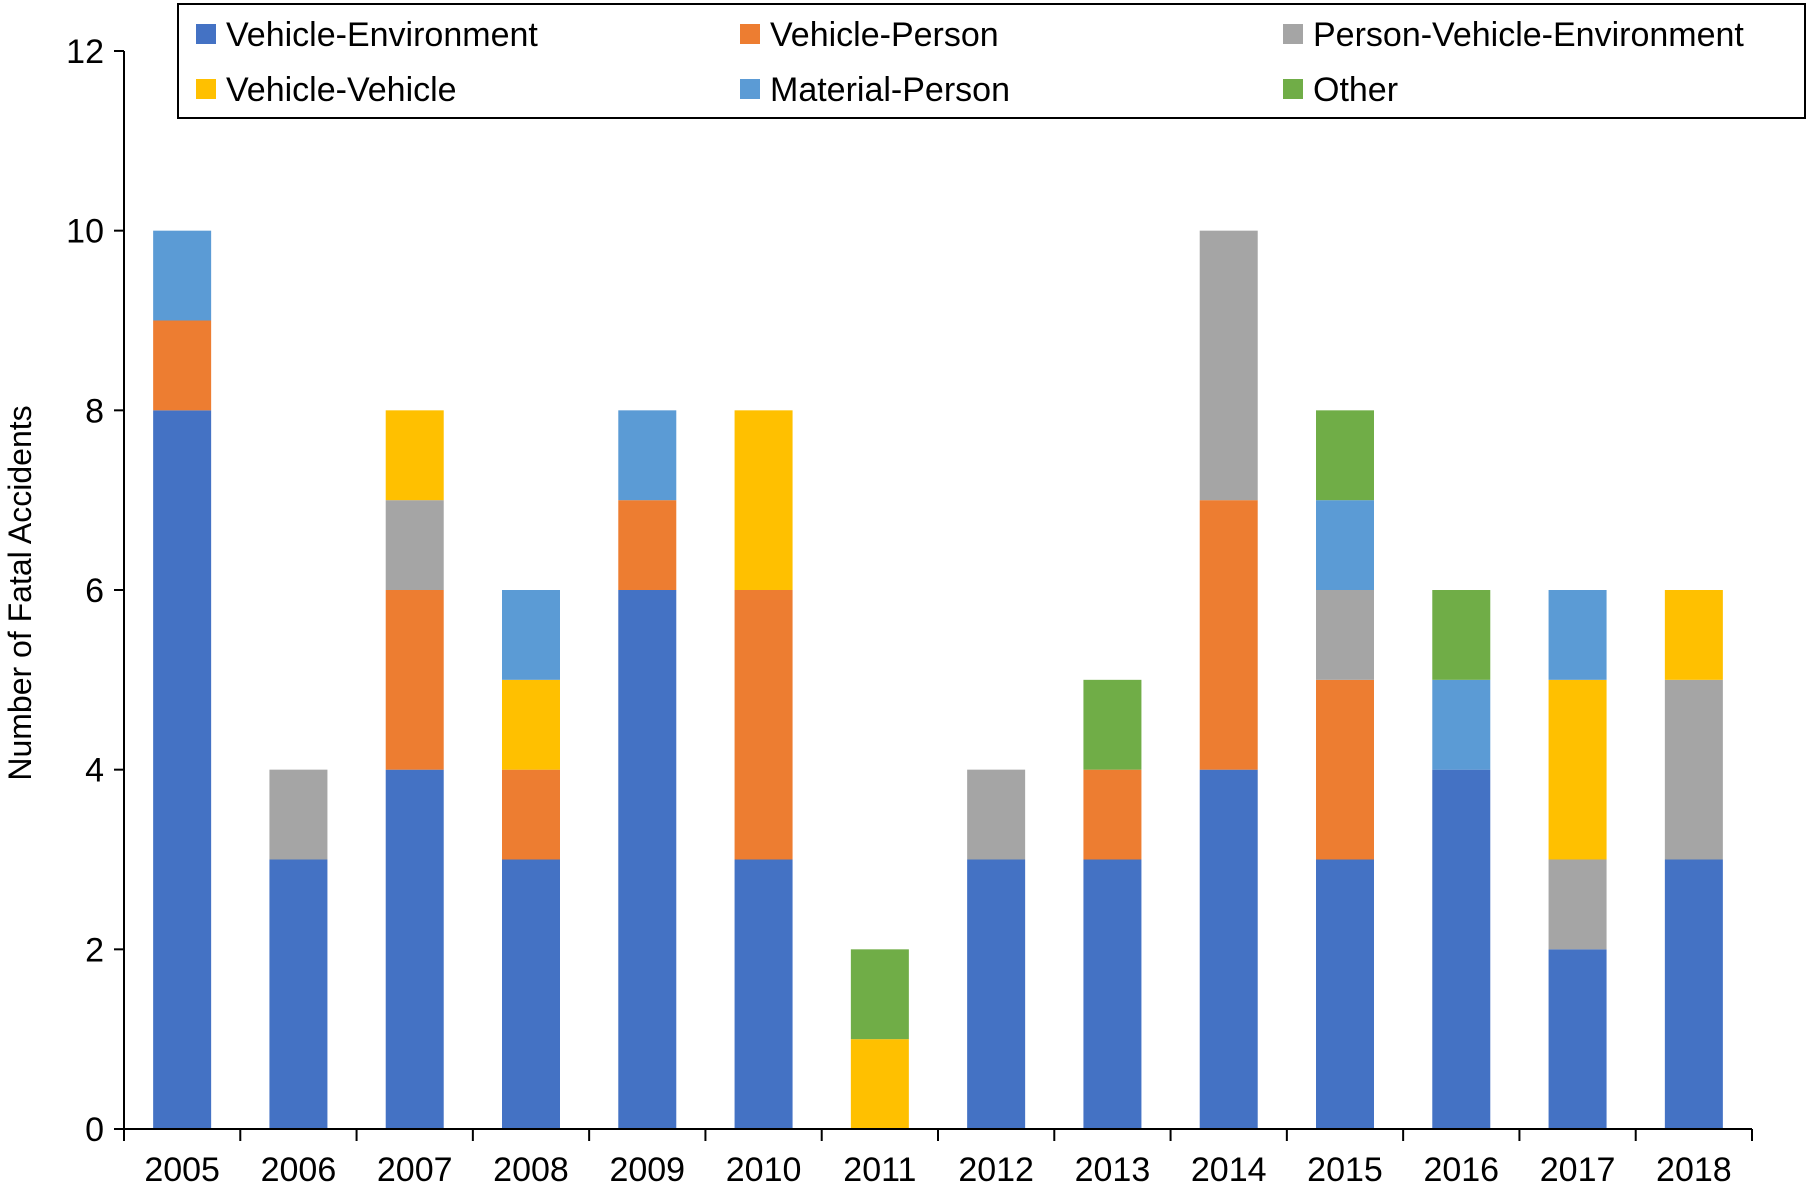 The height and width of the screenshot is (1193, 1810). What do you see at coordinates (1577, 769) in the screenshot?
I see `bar-segment-2017-vehicle-vehicle` at bounding box center [1577, 769].